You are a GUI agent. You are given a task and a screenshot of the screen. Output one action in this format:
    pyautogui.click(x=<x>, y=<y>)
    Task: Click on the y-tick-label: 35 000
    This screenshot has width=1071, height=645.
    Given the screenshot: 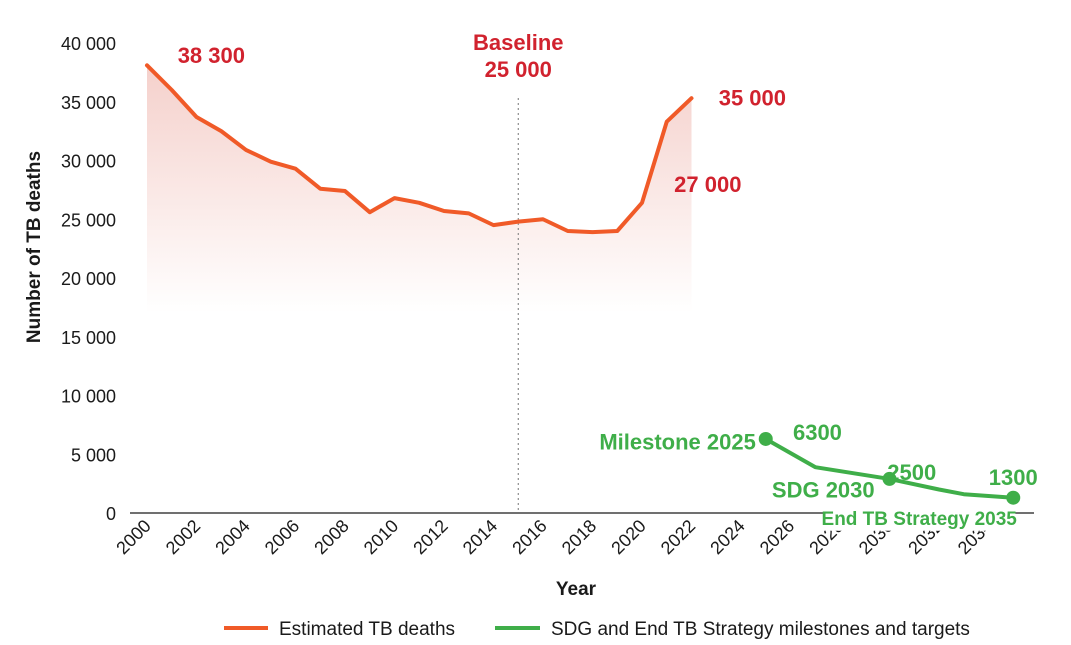 What is the action you would take?
    pyautogui.click(x=88, y=103)
    